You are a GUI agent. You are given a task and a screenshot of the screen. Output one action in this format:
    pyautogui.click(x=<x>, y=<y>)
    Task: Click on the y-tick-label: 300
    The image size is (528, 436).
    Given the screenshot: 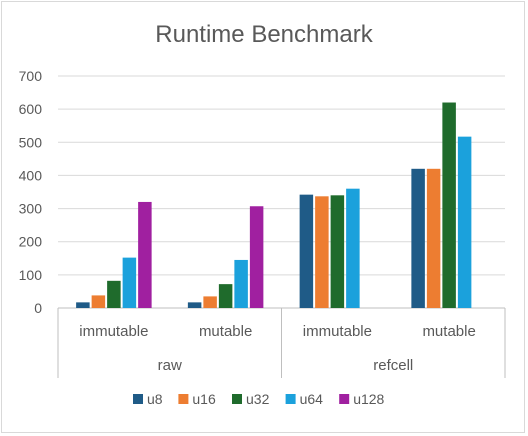 What is the action you would take?
    pyautogui.click(x=31, y=209)
    